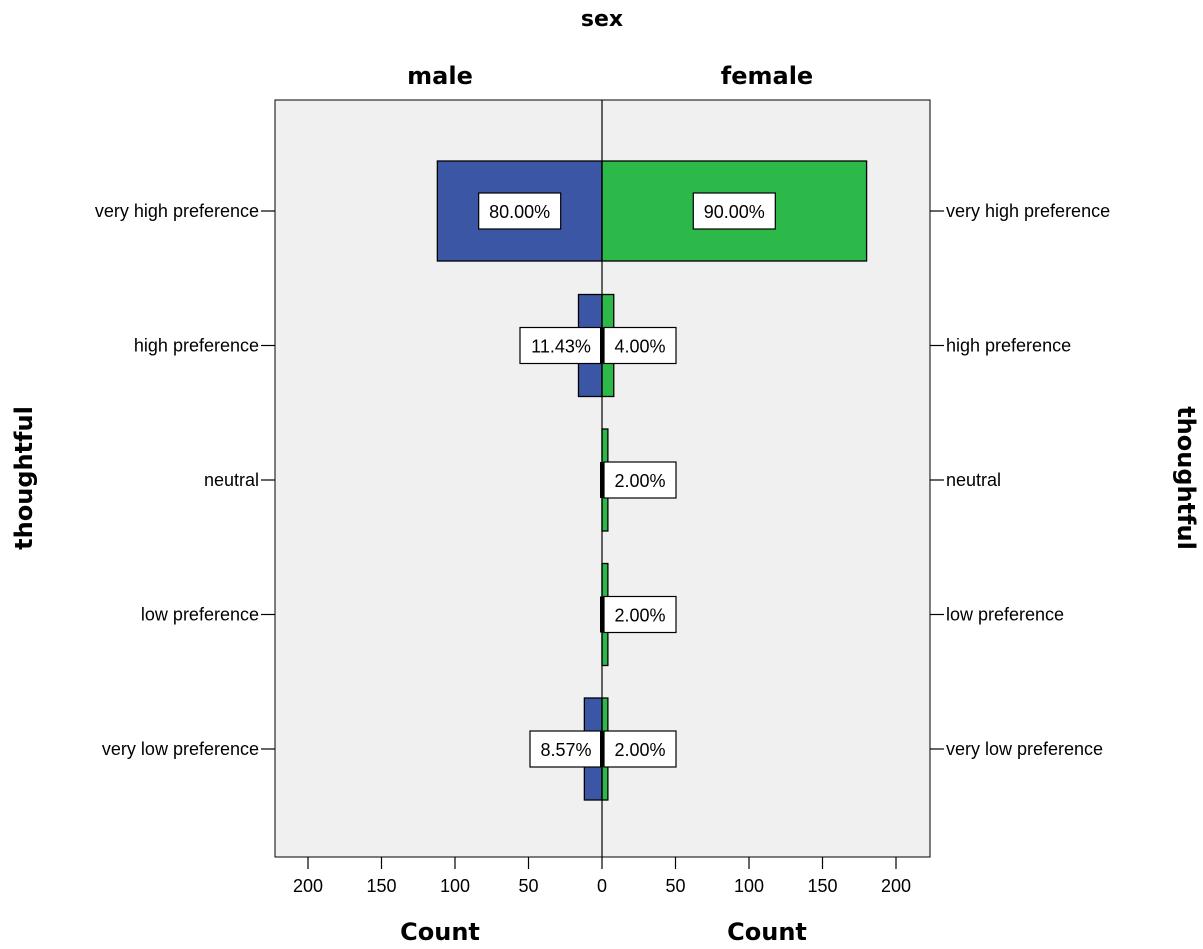  Describe the element at coordinates (1028, 211) in the screenshot. I see `y-tick-label-right: very high preference` at that location.